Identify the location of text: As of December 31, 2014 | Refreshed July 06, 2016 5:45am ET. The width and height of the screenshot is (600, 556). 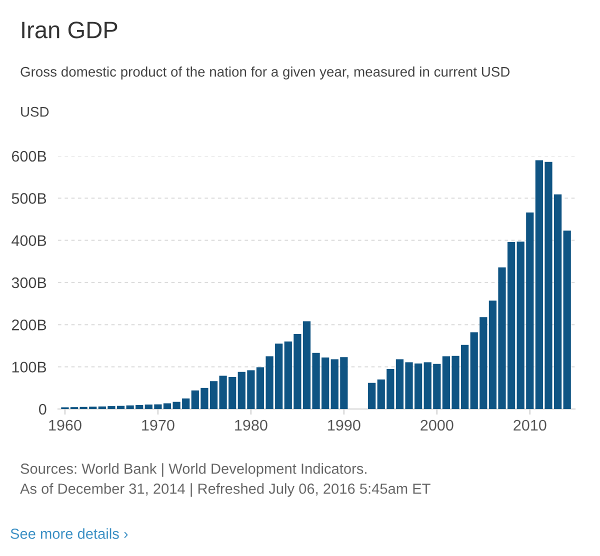
(225, 490).